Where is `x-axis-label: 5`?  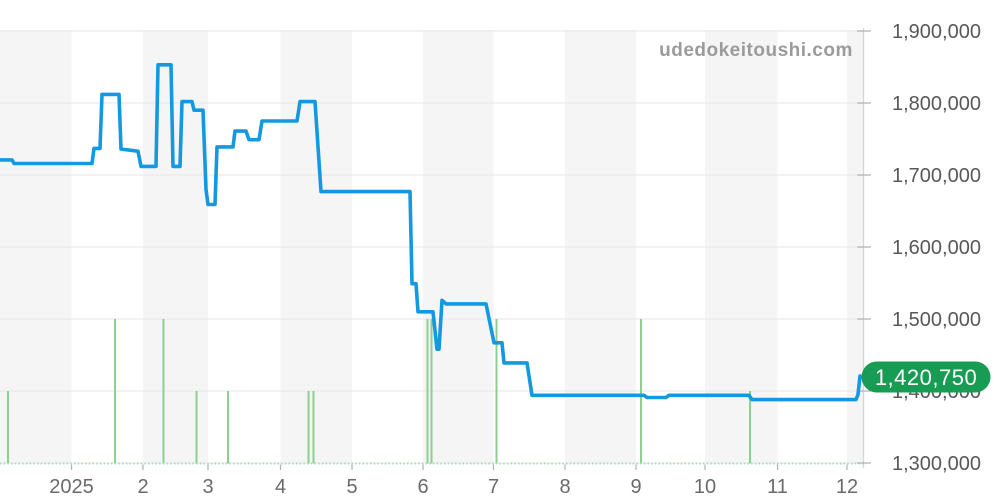 x-axis-label: 5 is located at coordinates (351, 487).